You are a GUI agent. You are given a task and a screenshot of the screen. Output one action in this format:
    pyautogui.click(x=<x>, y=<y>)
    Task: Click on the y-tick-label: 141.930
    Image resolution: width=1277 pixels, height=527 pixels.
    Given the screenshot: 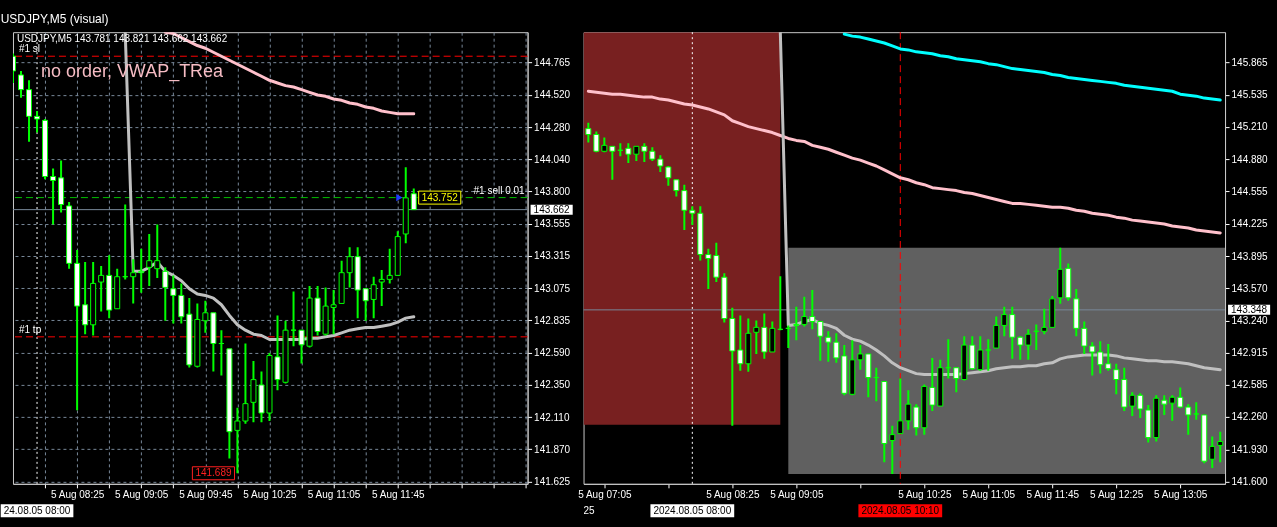 What is the action you would take?
    pyautogui.click(x=1250, y=449)
    